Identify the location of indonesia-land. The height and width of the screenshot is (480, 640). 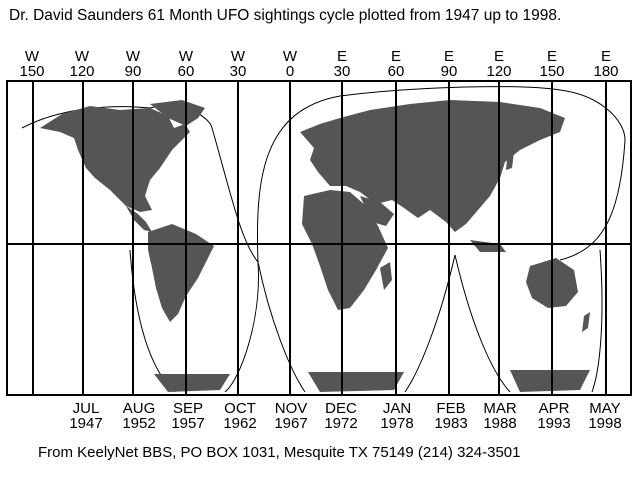
(488, 246).